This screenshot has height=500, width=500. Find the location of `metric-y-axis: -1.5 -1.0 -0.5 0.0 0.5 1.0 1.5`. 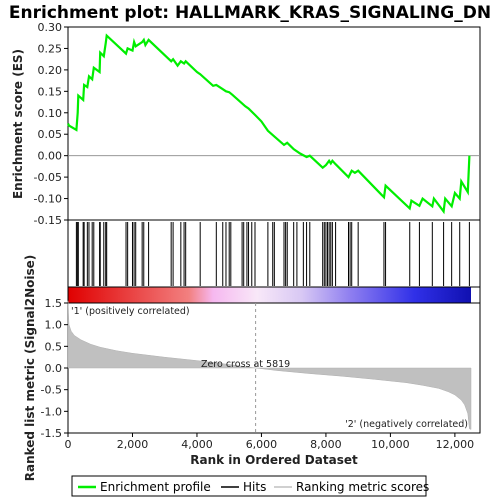

metric-y-axis: -1.5 -1.0 -0.5 0.0 0.5 1.0 1.5 is located at coordinates (54, 368).